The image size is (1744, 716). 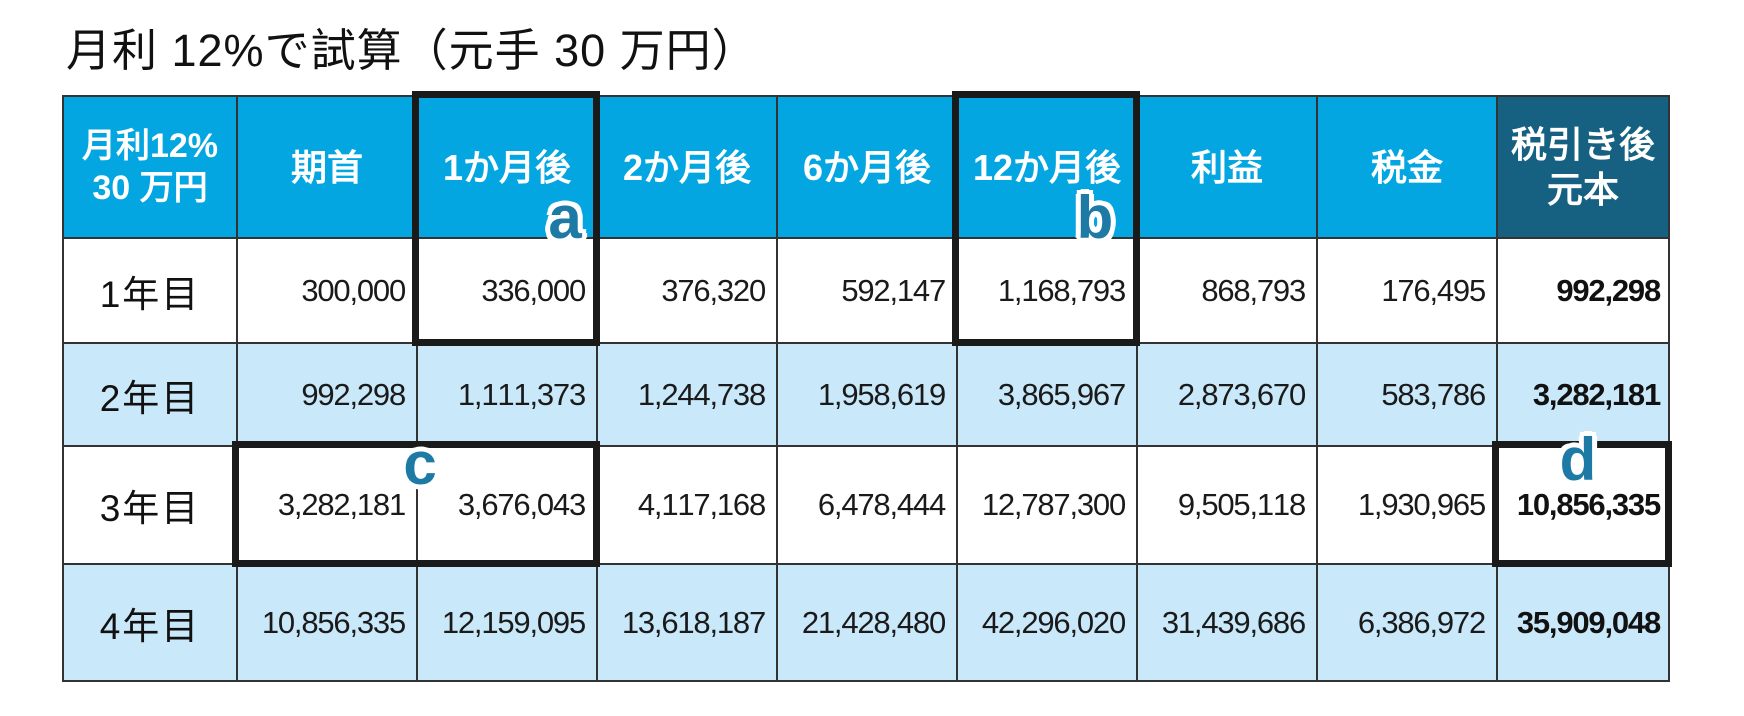 What do you see at coordinates (327, 622) in the screenshot?
I see `cell-value: 10,856,335` at bounding box center [327, 622].